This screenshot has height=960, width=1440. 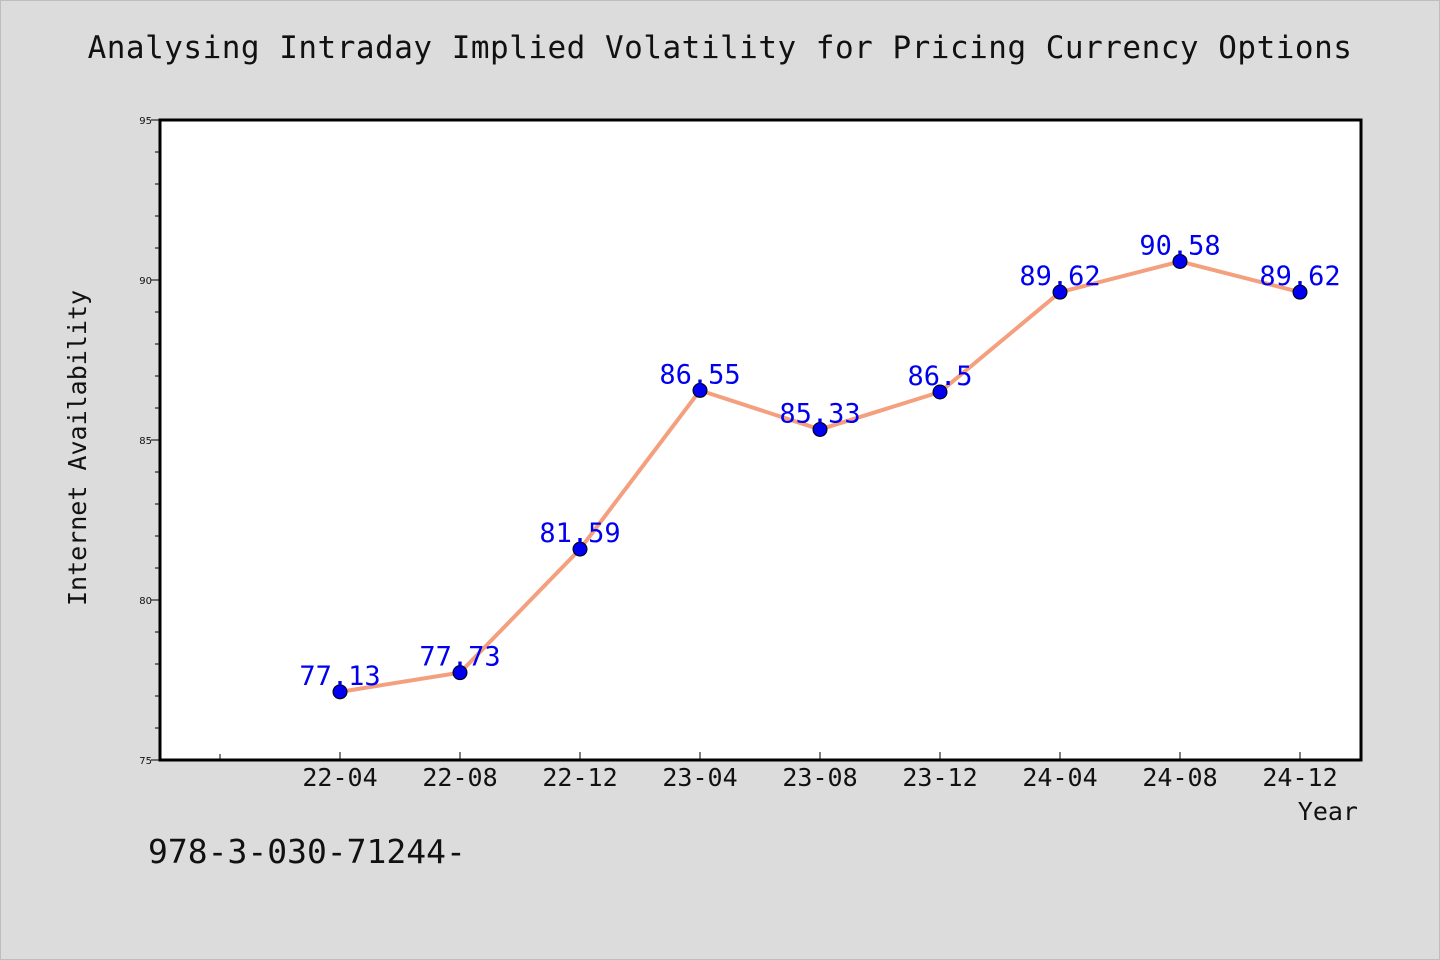 What do you see at coordinates (307, 851) in the screenshot?
I see `footer-text: 978-3-030-71244-` at bounding box center [307, 851].